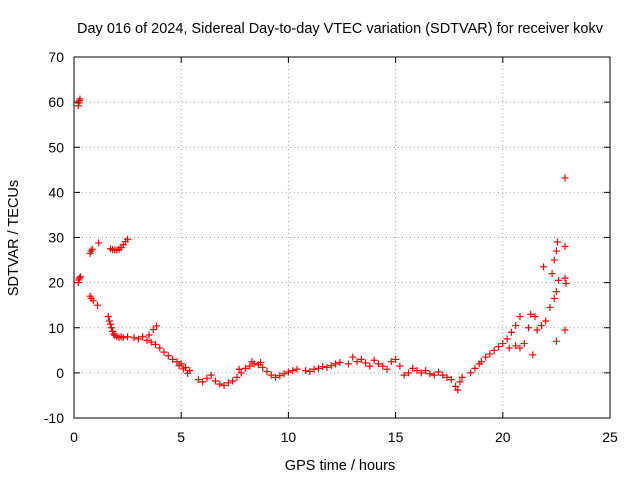 This screenshot has width=640, height=480. I want to click on y-tick-label: 30, so click(56, 238).